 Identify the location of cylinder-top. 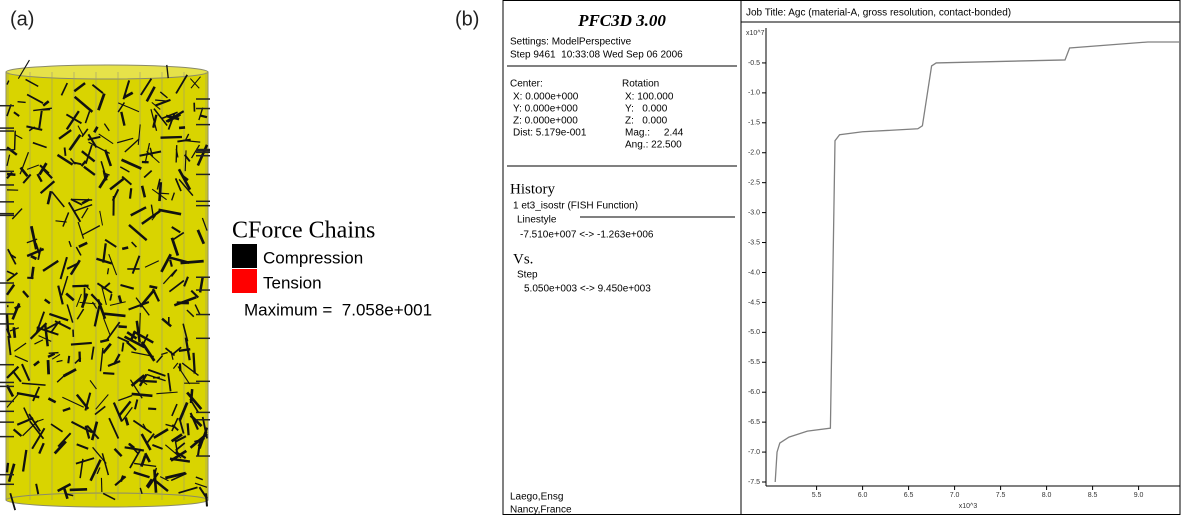
(107, 72).